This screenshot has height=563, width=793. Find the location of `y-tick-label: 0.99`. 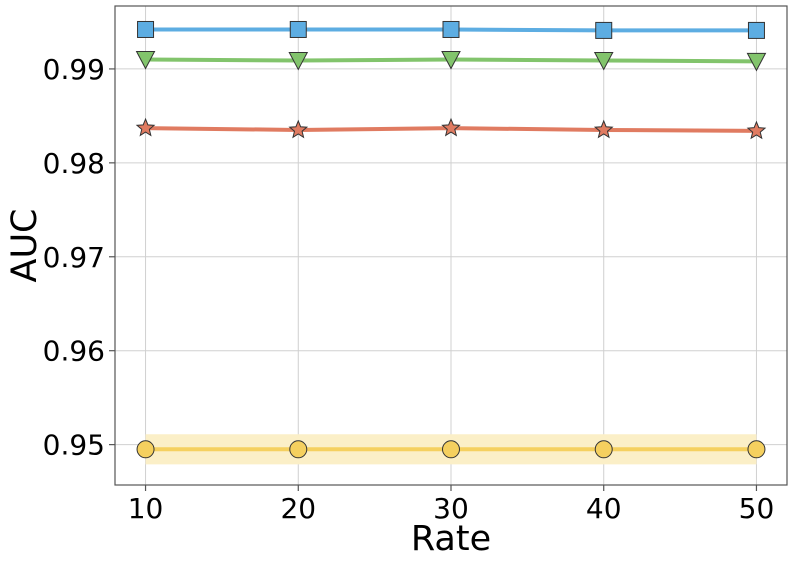

y-tick-label: 0.99 is located at coordinates (74, 69).